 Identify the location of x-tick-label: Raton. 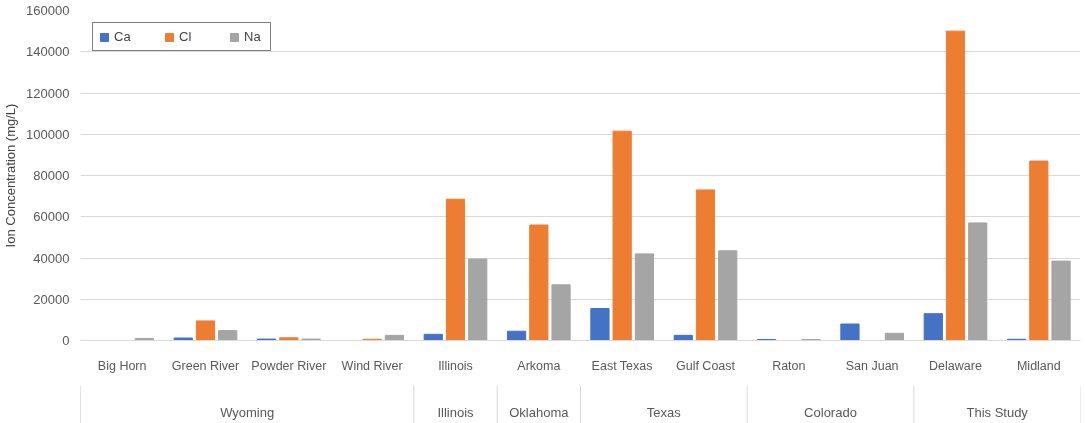
(789, 365).